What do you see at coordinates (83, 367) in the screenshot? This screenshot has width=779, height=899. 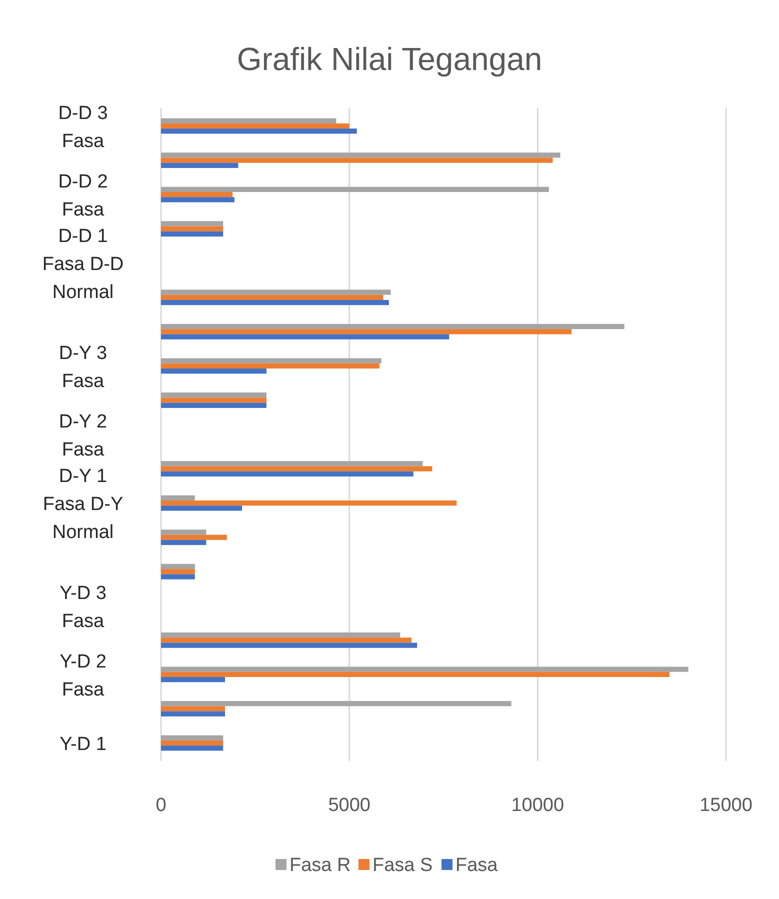 I see `y-tick-label: D-Y 3 Fasa` at bounding box center [83, 367].